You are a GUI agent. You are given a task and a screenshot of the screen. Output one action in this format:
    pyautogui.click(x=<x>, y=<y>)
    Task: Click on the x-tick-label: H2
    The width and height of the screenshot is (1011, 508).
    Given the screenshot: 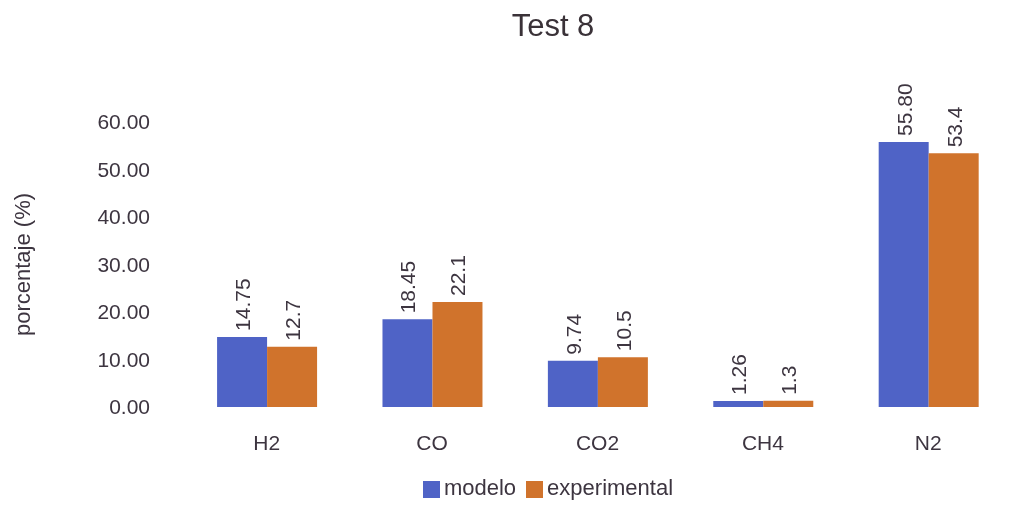 What is the action you would take?
    pyautogui.click(x=267, y=442)
    